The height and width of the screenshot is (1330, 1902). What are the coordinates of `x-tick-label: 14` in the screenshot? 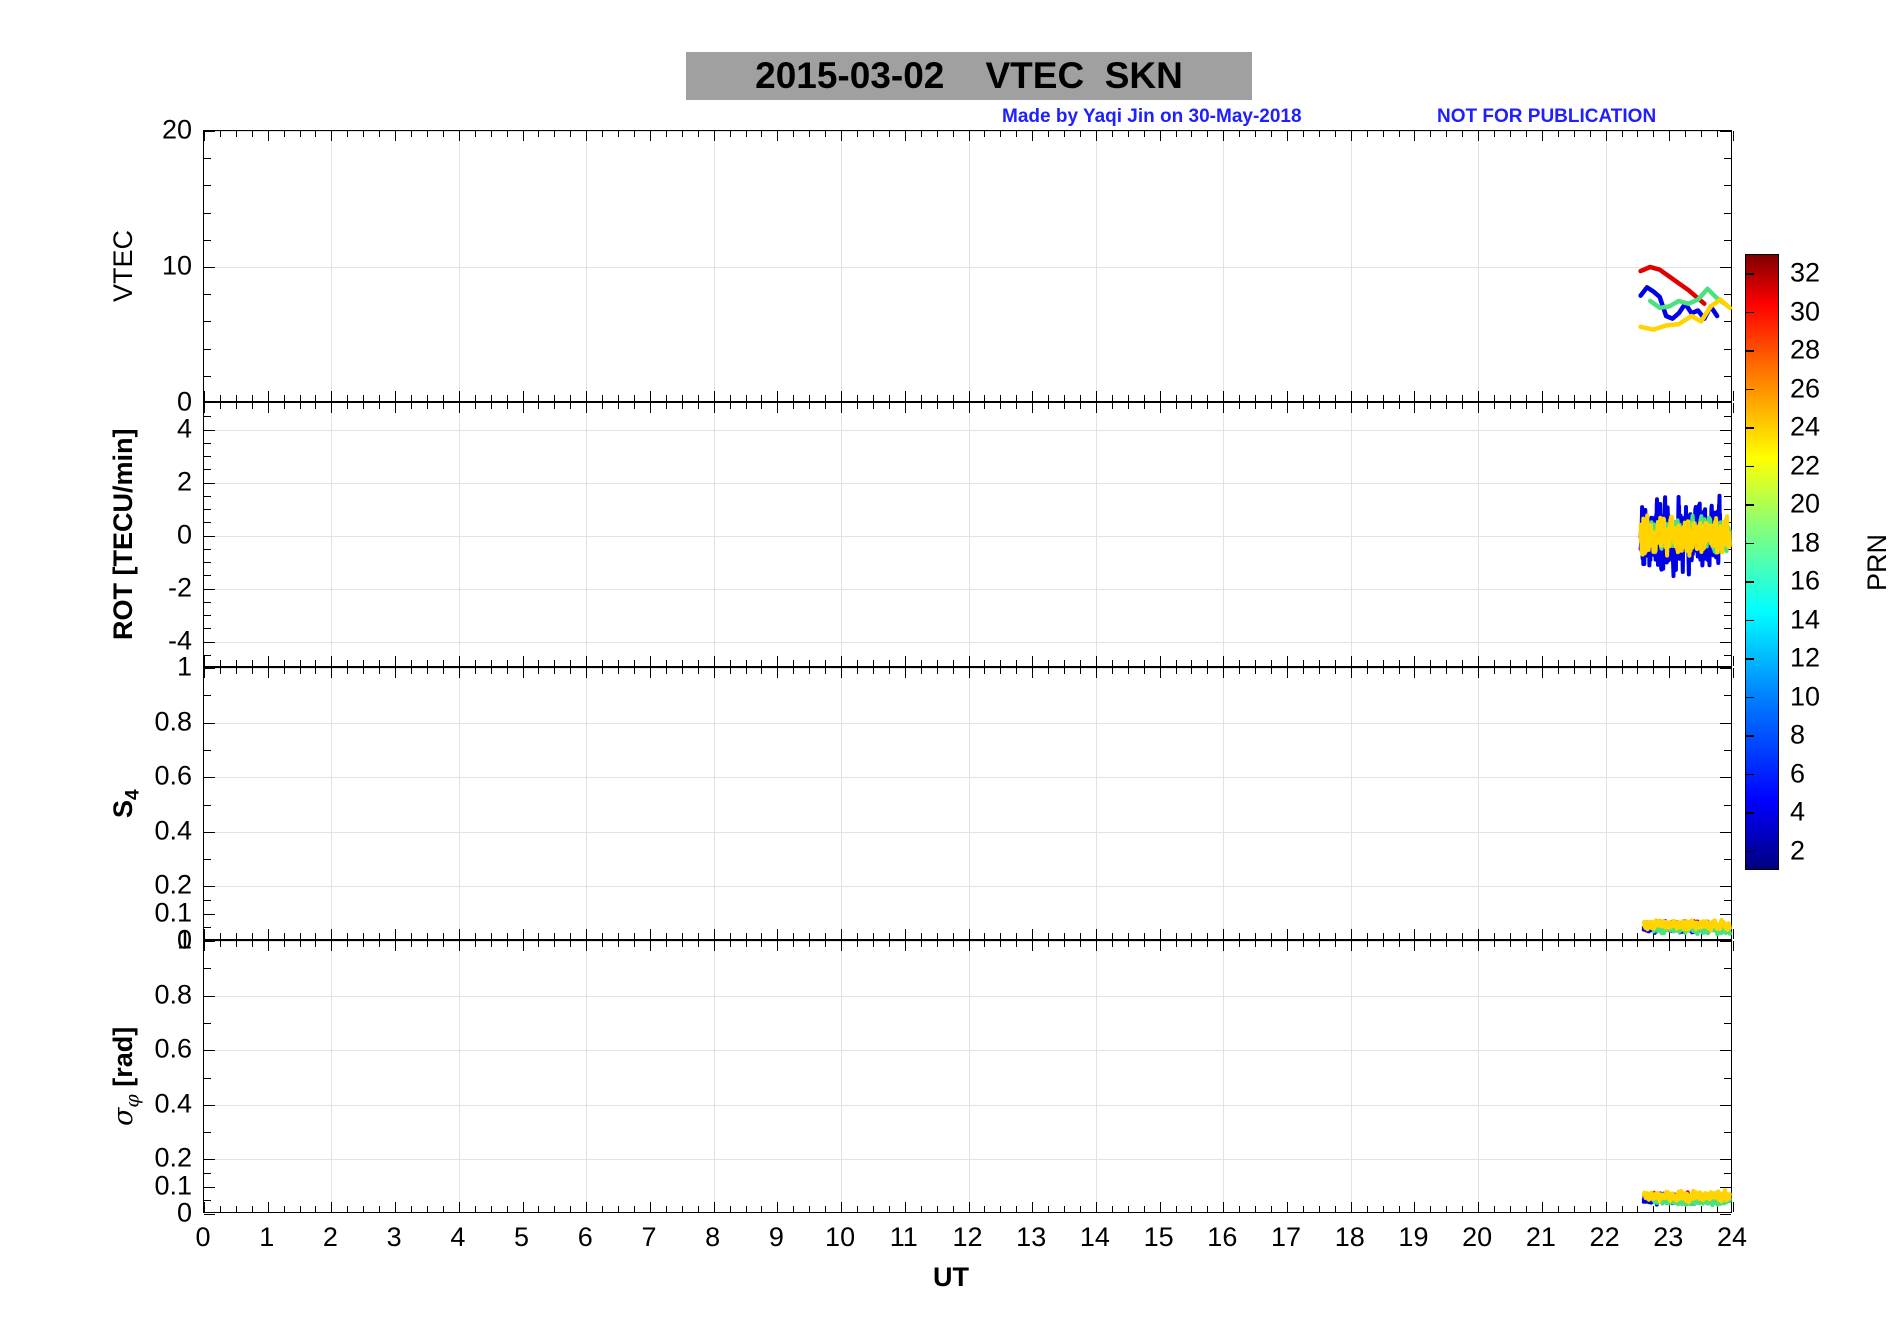 It's located at (1094, 1237).